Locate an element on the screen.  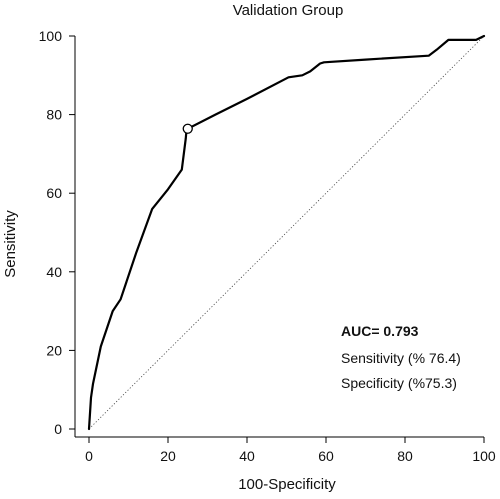
x-tick-label: 40 is located at coordinates (247, 456).